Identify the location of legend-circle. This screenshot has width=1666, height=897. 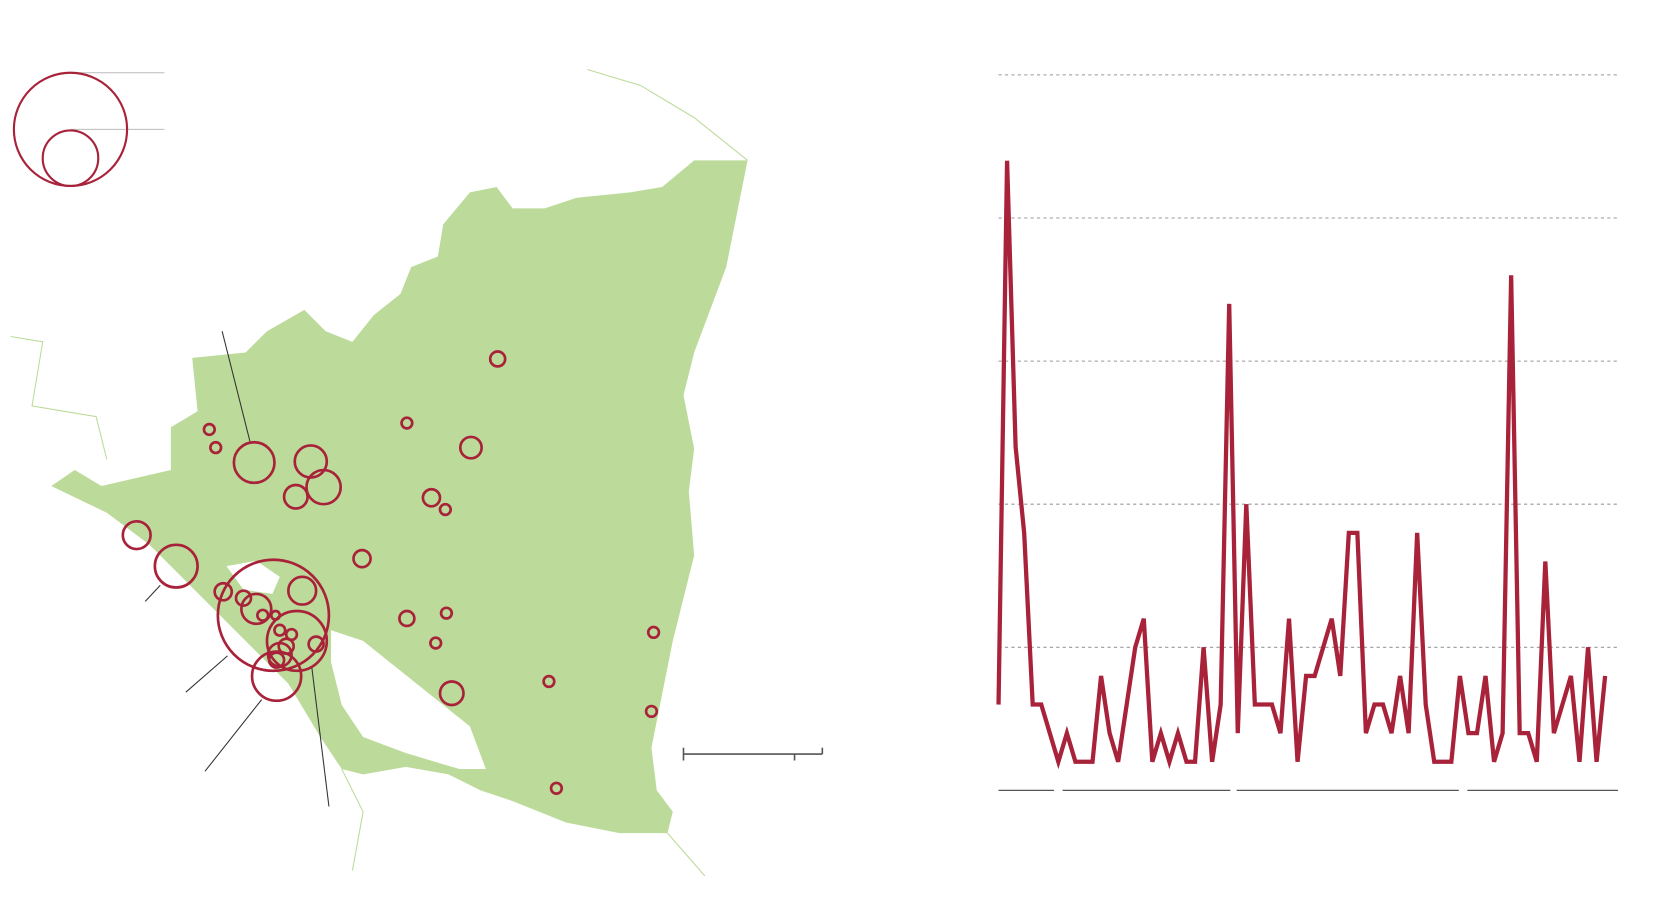
(70, 158).